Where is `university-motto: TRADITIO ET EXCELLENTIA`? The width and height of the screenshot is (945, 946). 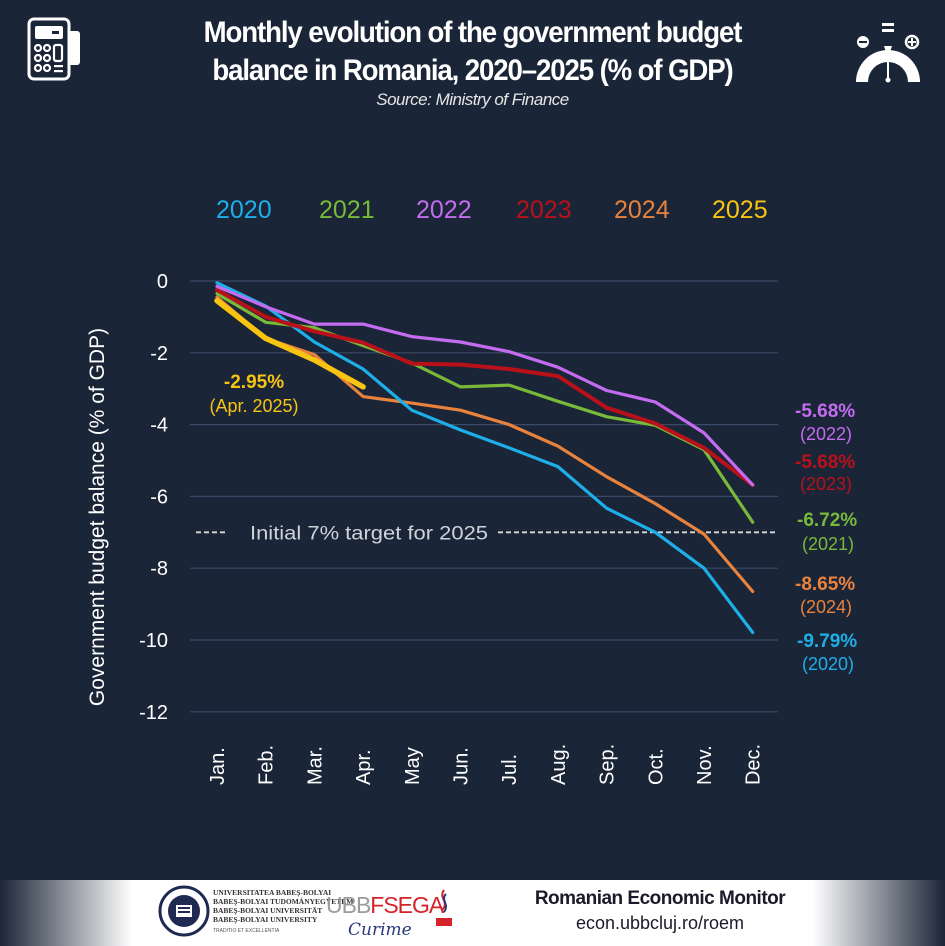 university-motto: TRADITIO ET EXCELLENTIA is located at coordinates (246, 931).